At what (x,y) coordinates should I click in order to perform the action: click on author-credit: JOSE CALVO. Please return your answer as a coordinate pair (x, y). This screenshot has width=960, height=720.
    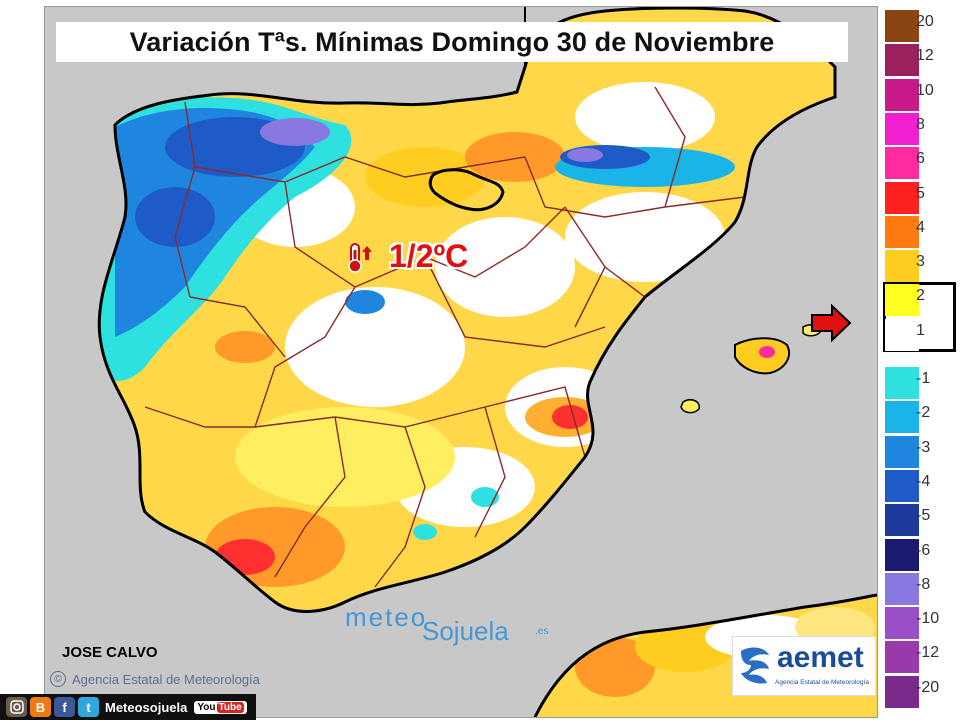
    Looking at the image, I should click on (110, 652).